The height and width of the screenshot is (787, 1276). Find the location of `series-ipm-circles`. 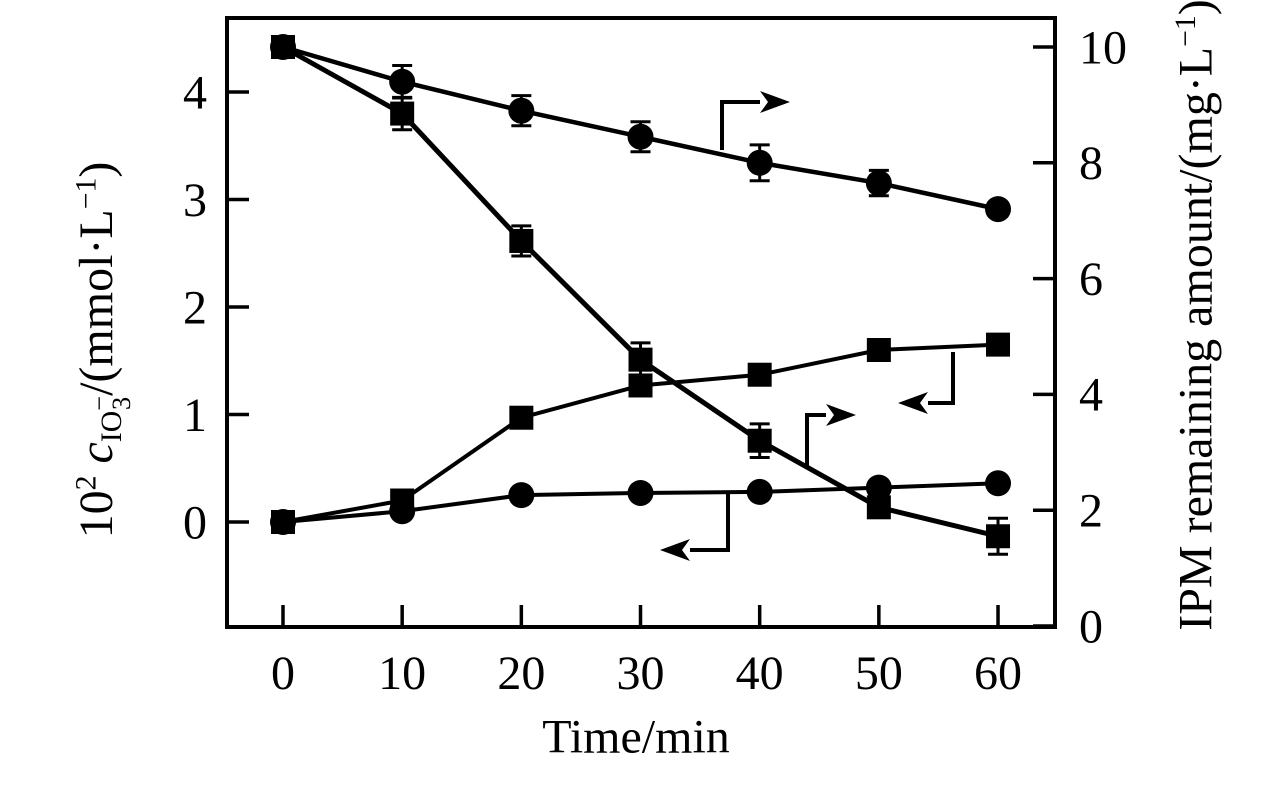

series-ipm-circles is located at coordinates (641, 128).